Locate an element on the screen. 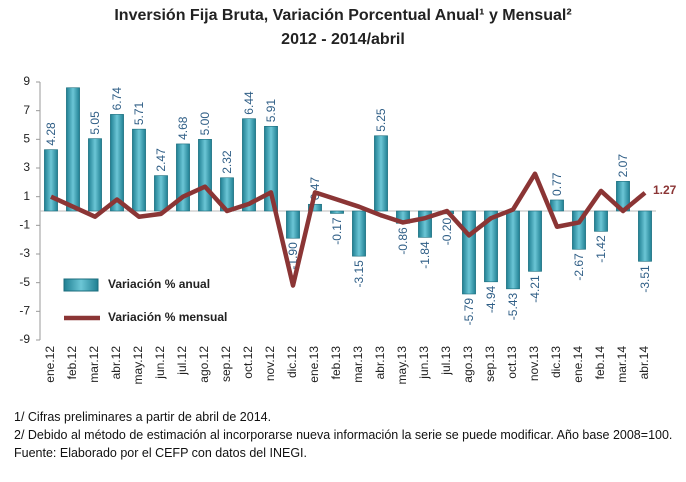  data-label: 2.07 is located at coordinates (623, 166).